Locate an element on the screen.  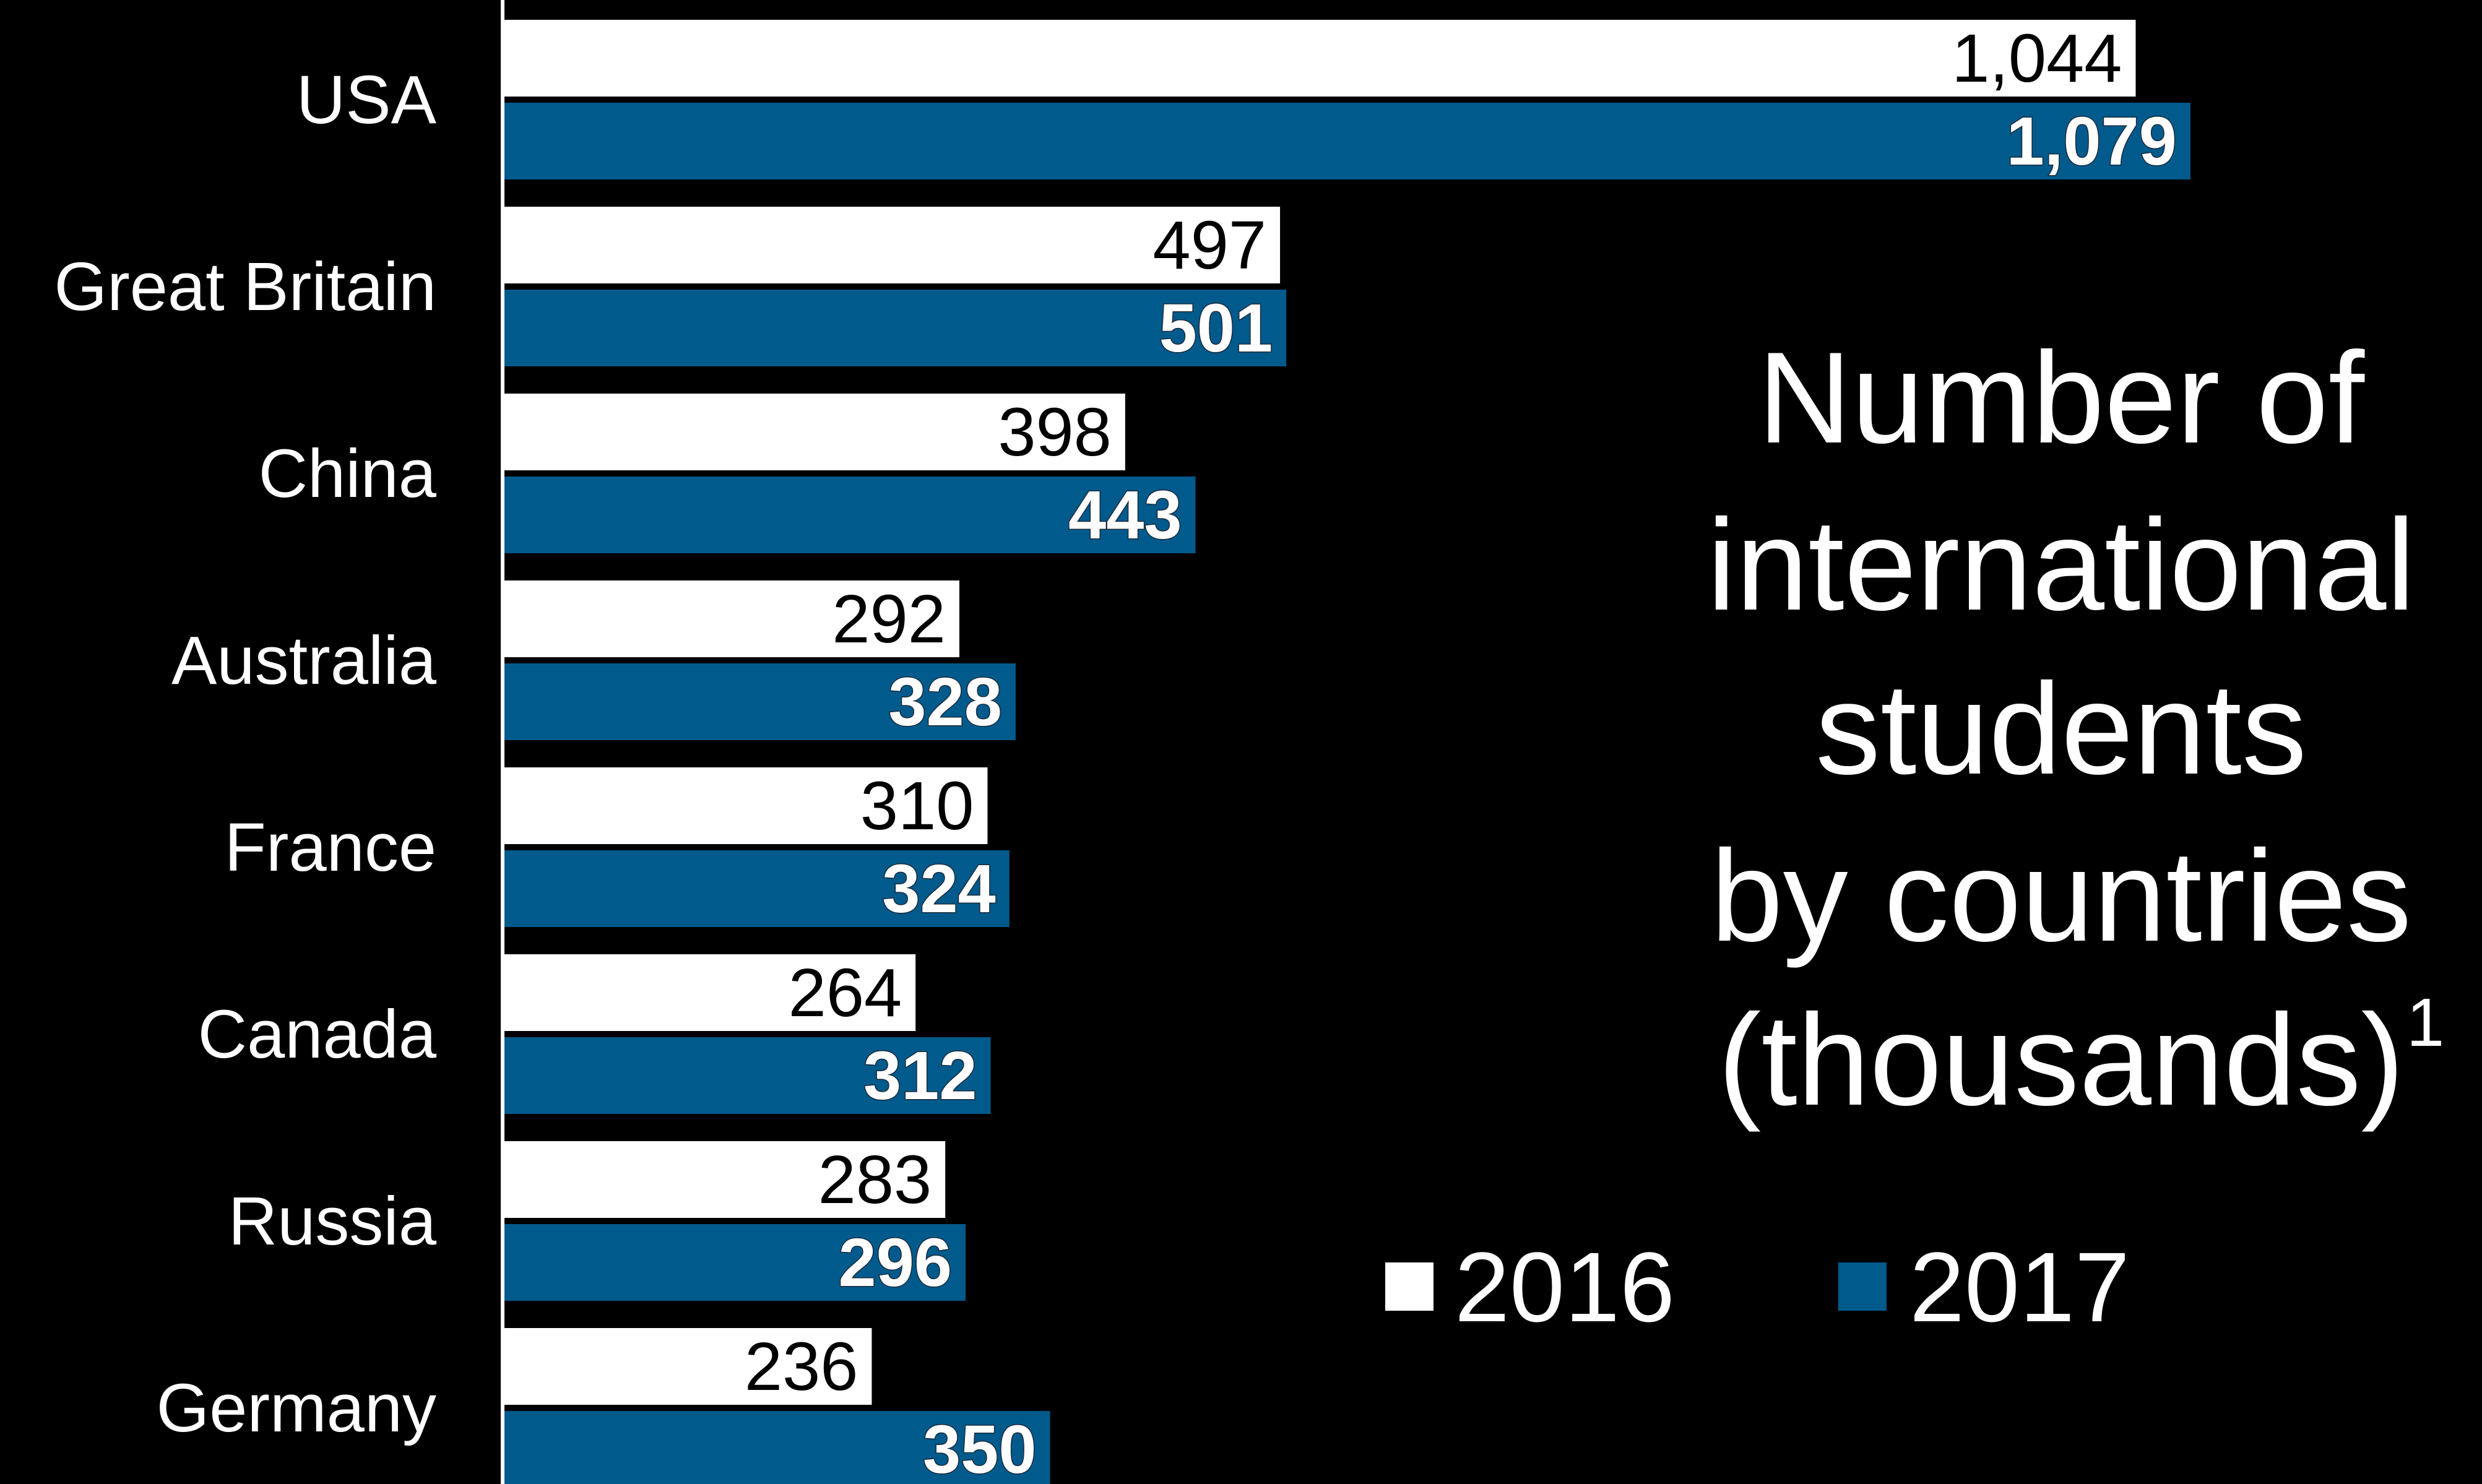
data-label-2017-germany: 350 is located at coordinates (980, 1448).